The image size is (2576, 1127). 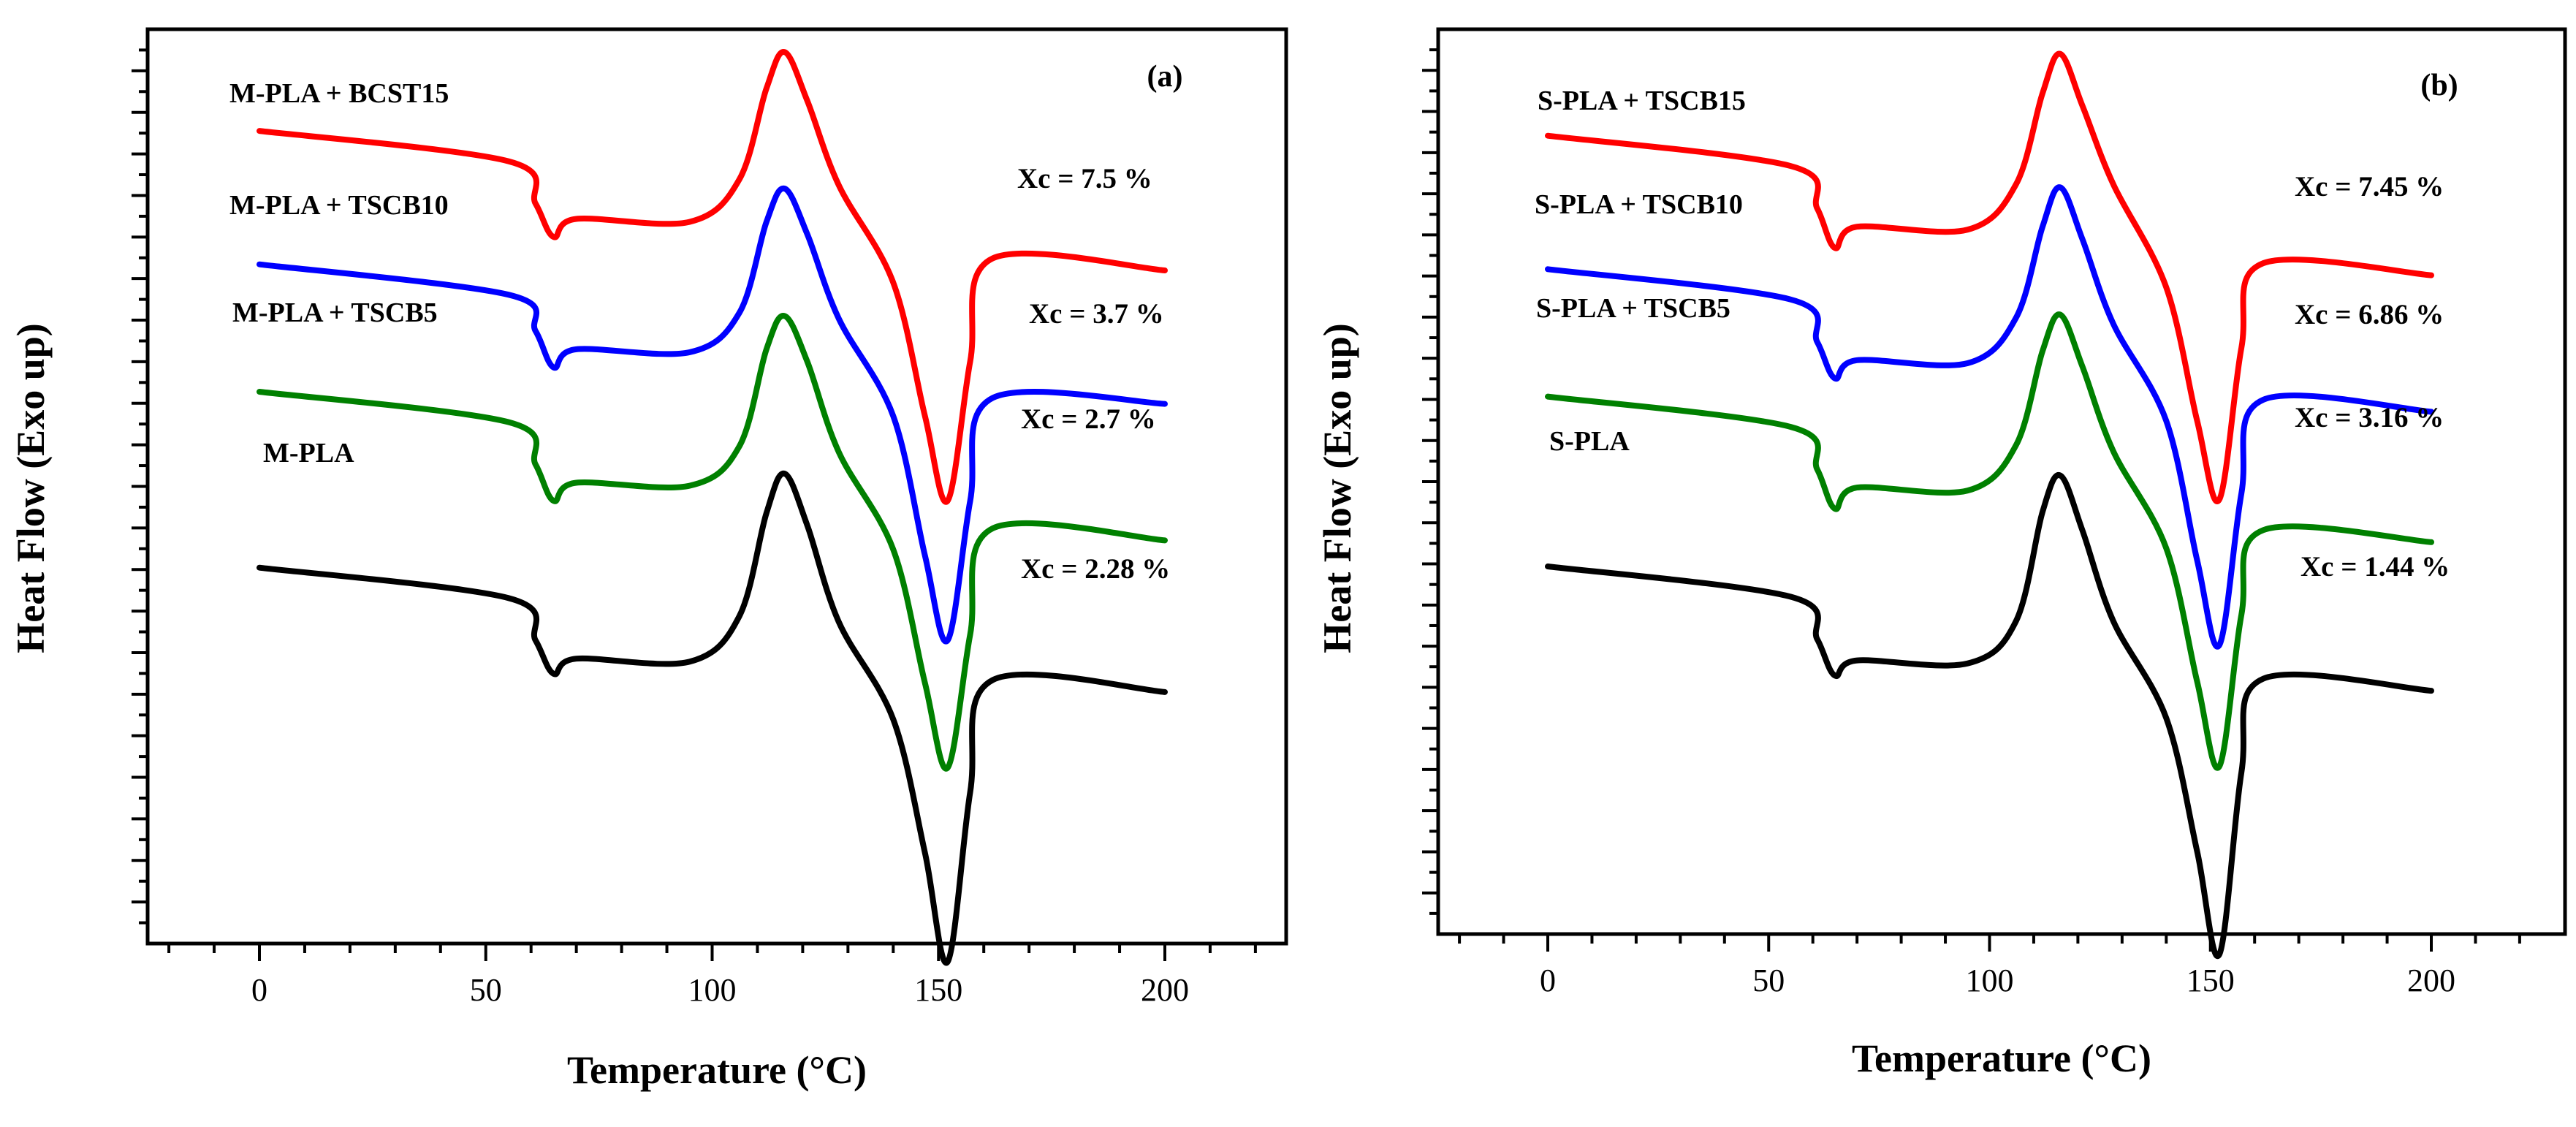 I want to click on series-label: M-PLA, so click(x=308, y=453).